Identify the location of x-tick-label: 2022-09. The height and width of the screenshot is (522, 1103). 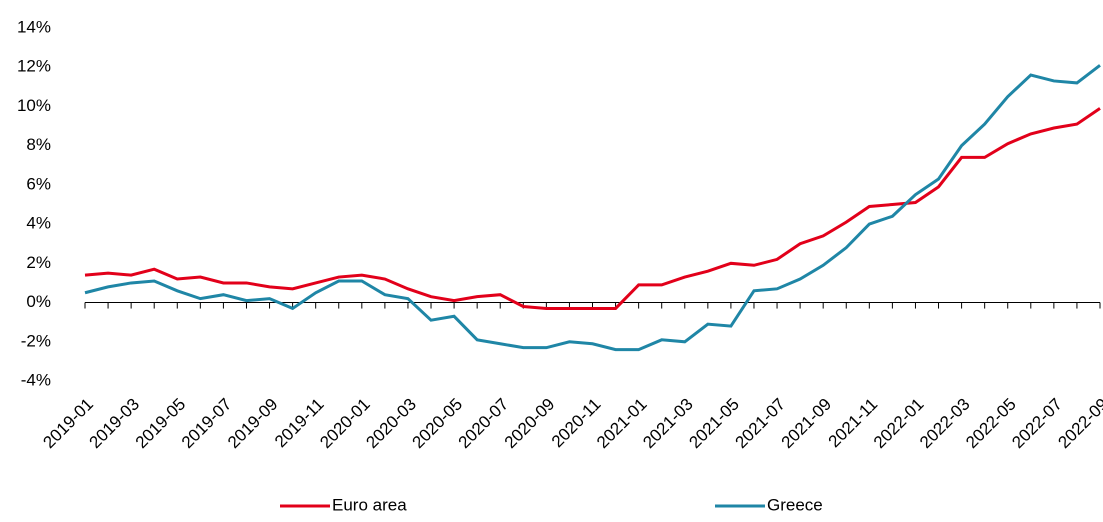
(1078, 424).